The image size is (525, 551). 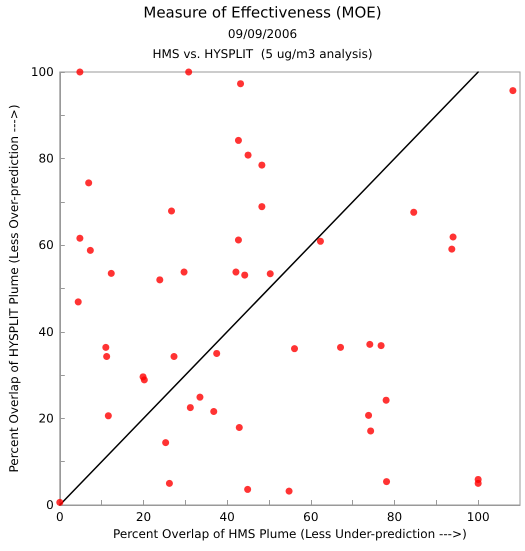 What do you see at coordinates (46, 245) in the screenshot?
I see `y-tick-label: 60` at bounding box center [46, 245].